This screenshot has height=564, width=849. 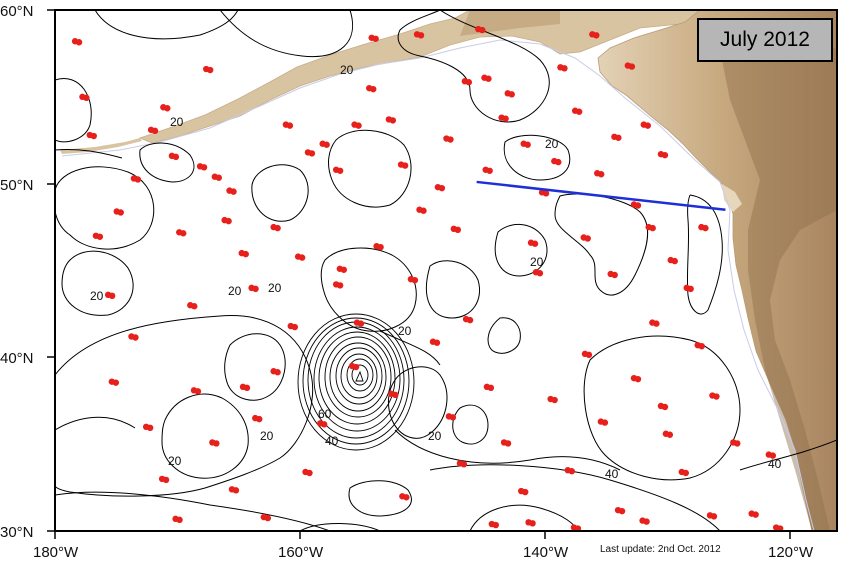 What do you see at coordinates (791, 552) in the screenshot?
I see `x-tick-label: 120°W` at bounding box center [791, 552].